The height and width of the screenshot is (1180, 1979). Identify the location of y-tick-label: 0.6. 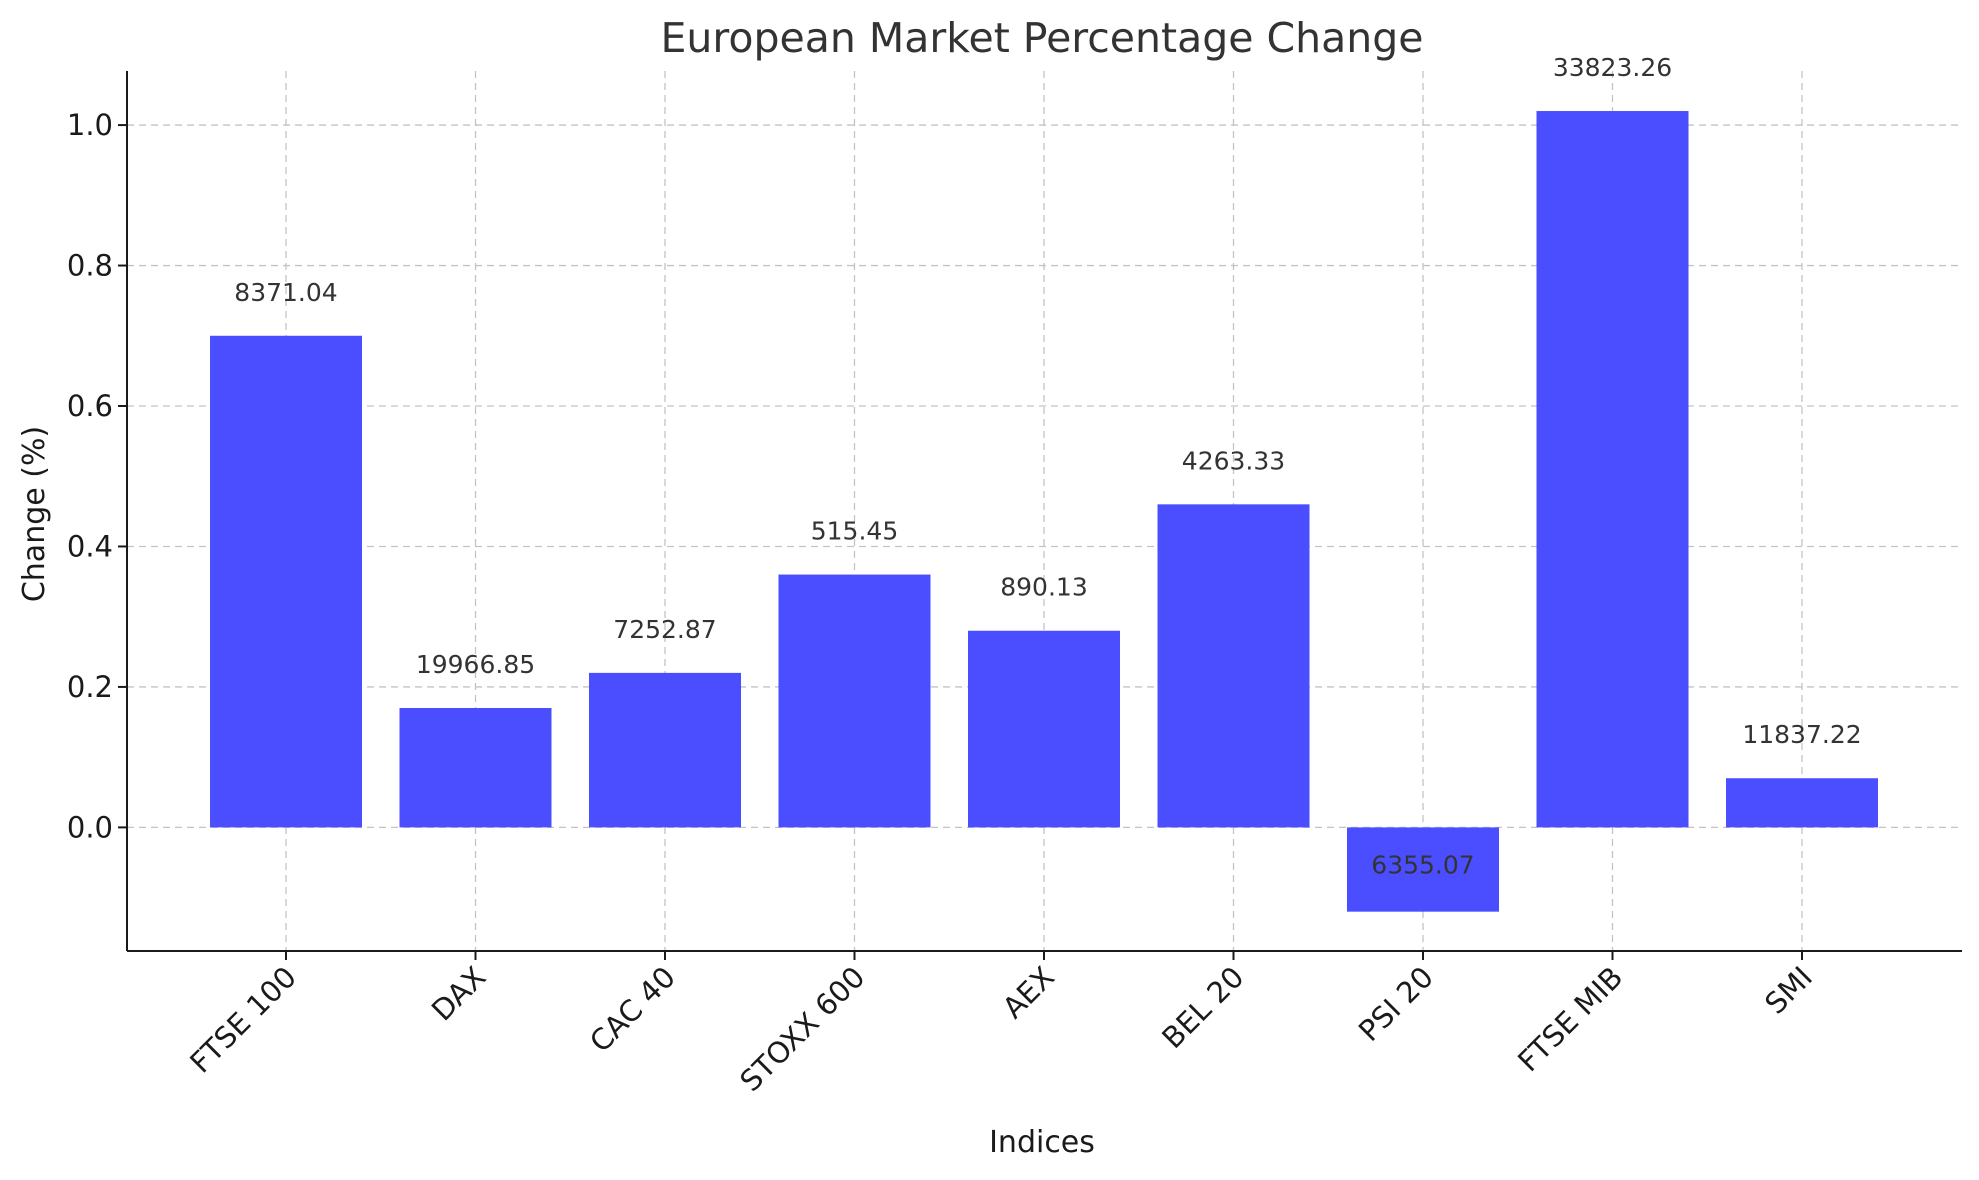
(90, 406).